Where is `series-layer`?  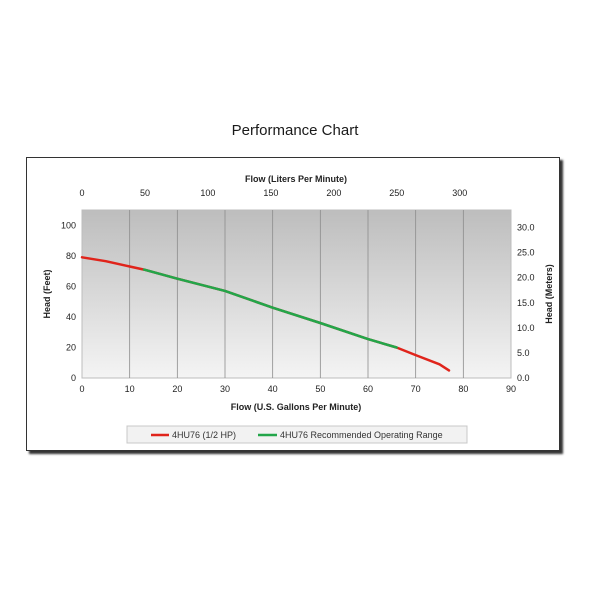 series-layer is located at coordinates (265, 314).